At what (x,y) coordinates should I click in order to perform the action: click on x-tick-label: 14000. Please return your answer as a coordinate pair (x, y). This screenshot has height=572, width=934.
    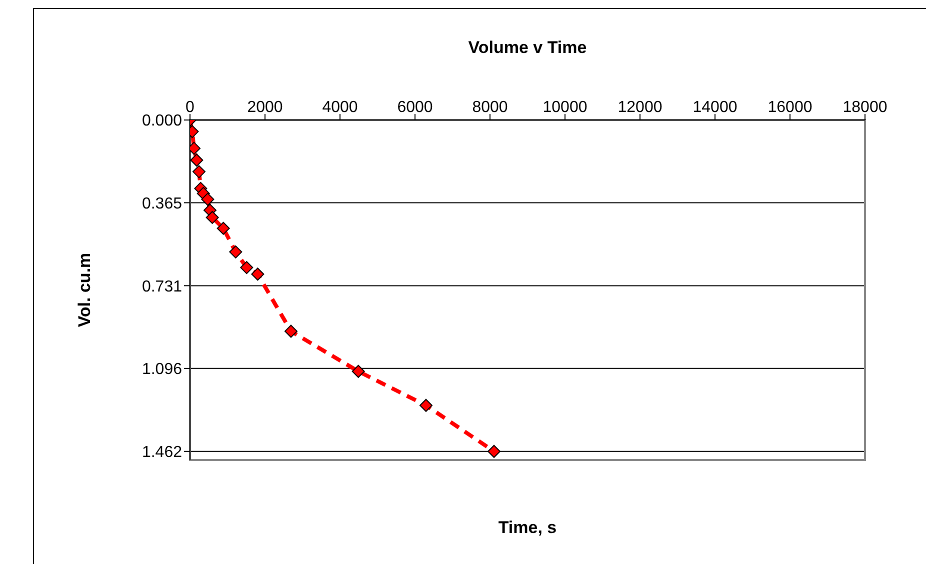
    Looking at the image, I should click on (715, 107).